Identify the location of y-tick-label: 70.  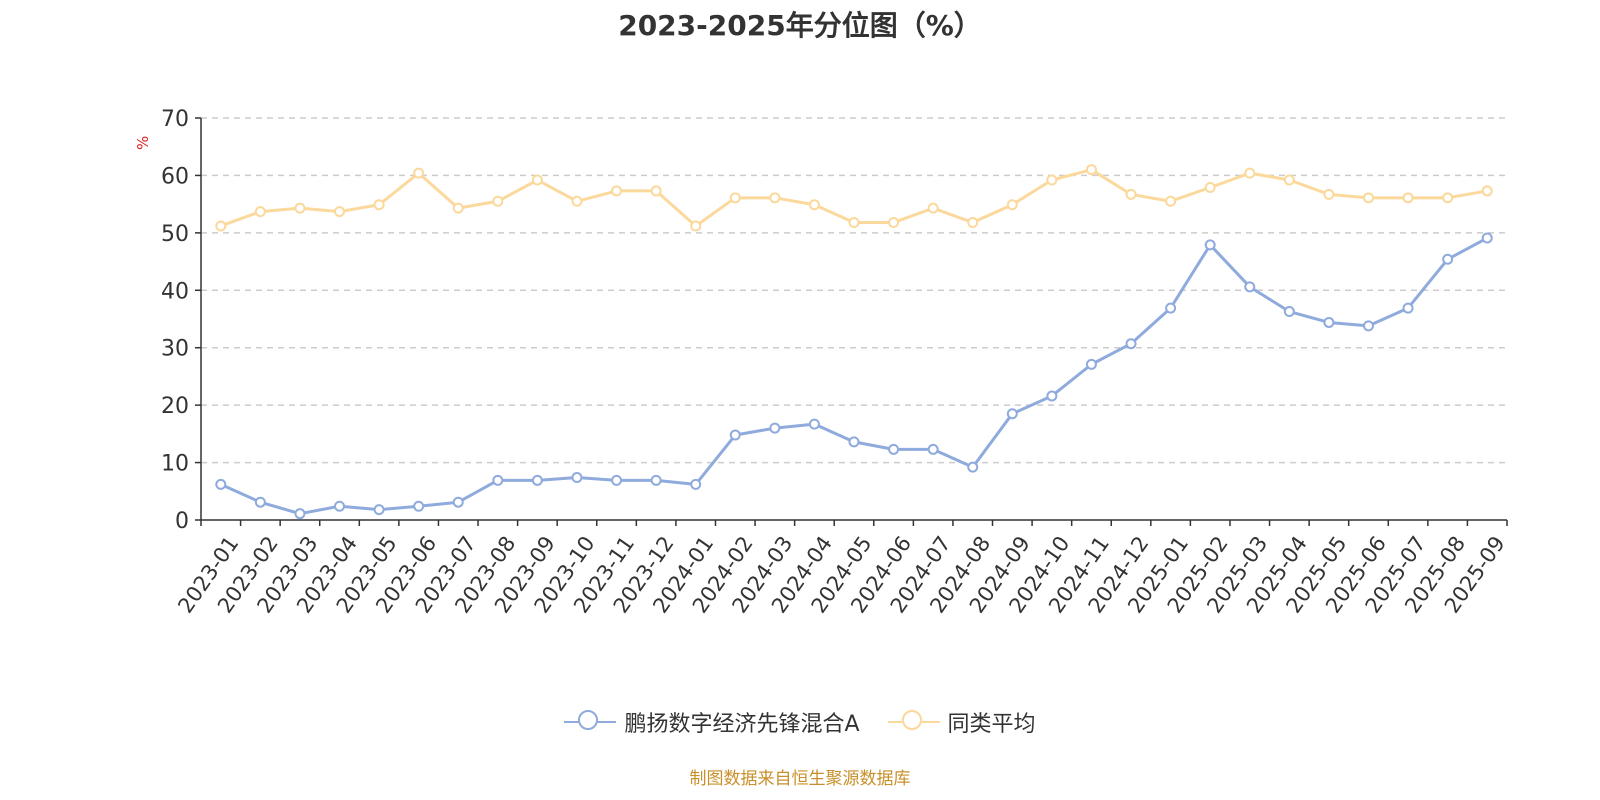
(175, 119).